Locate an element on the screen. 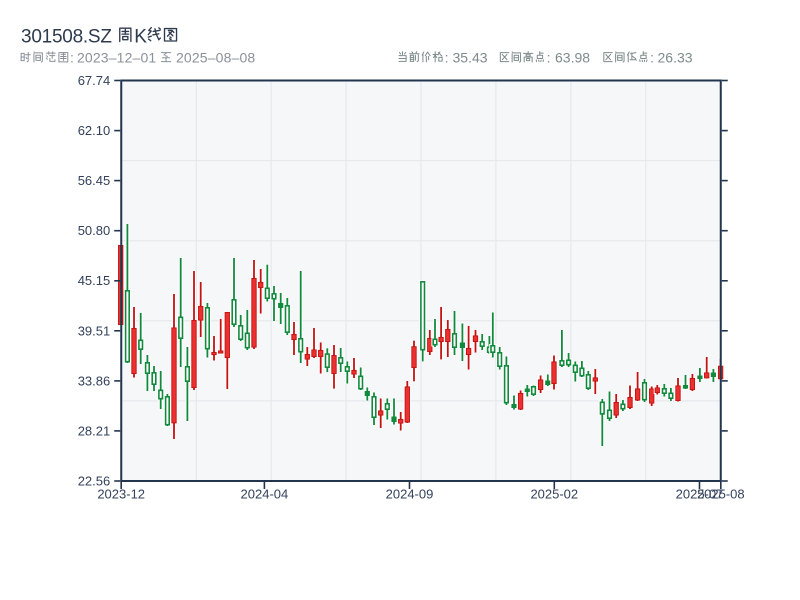 This screenshot has width=800, height=600. svg-text: 2024-09 is located at coordinates (410, 494).